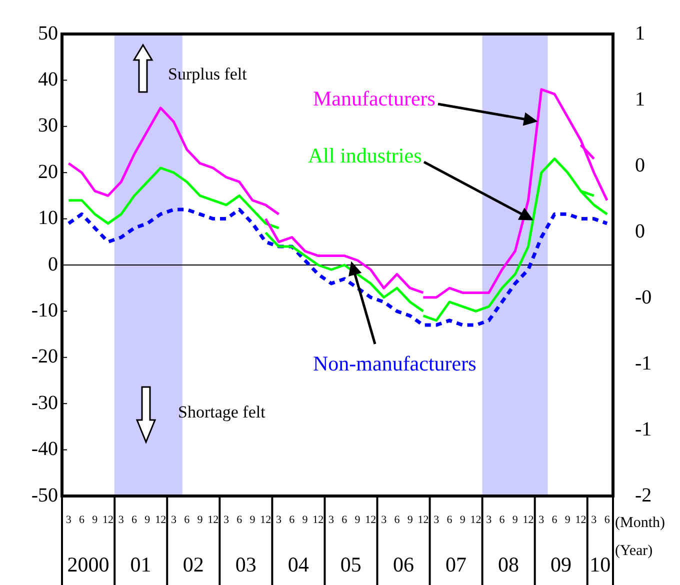 The image size is (680, 585). Describe the element at coordinates (48, 171) in the screenshot. I see `y-tick-label: 20` at that location.